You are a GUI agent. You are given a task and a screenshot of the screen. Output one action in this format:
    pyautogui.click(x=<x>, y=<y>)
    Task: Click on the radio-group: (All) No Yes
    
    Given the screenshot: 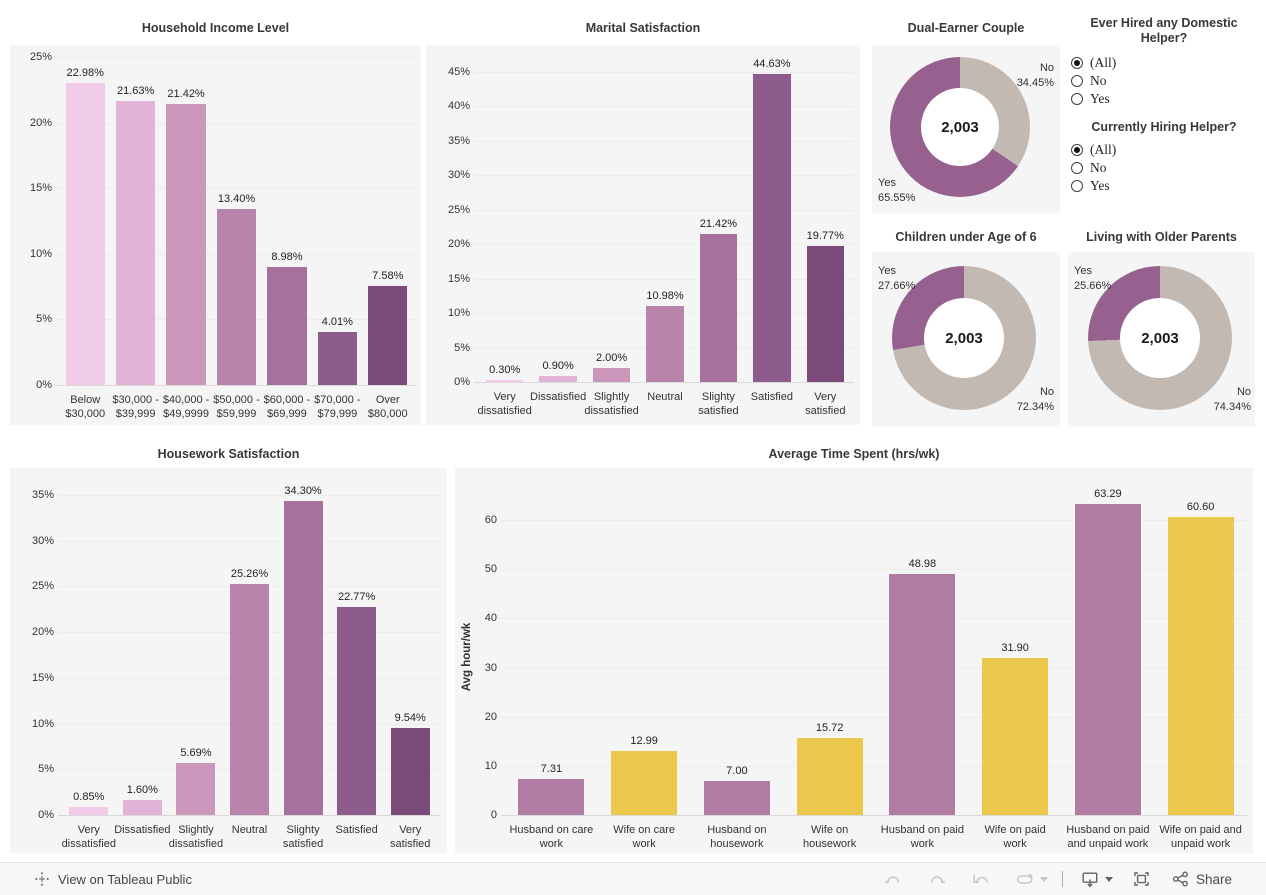 What is the action you would take?
    pyautogui.click(x=1164, y=168)
    